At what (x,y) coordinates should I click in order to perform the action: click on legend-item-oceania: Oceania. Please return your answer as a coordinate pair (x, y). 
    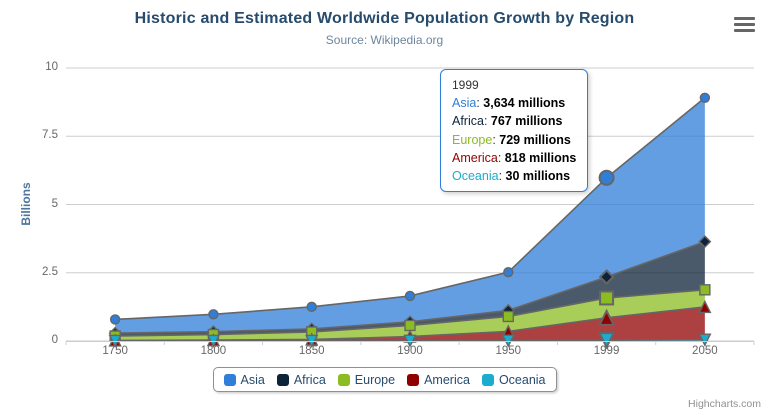
    Looking at the image, I should click on (513, 379).